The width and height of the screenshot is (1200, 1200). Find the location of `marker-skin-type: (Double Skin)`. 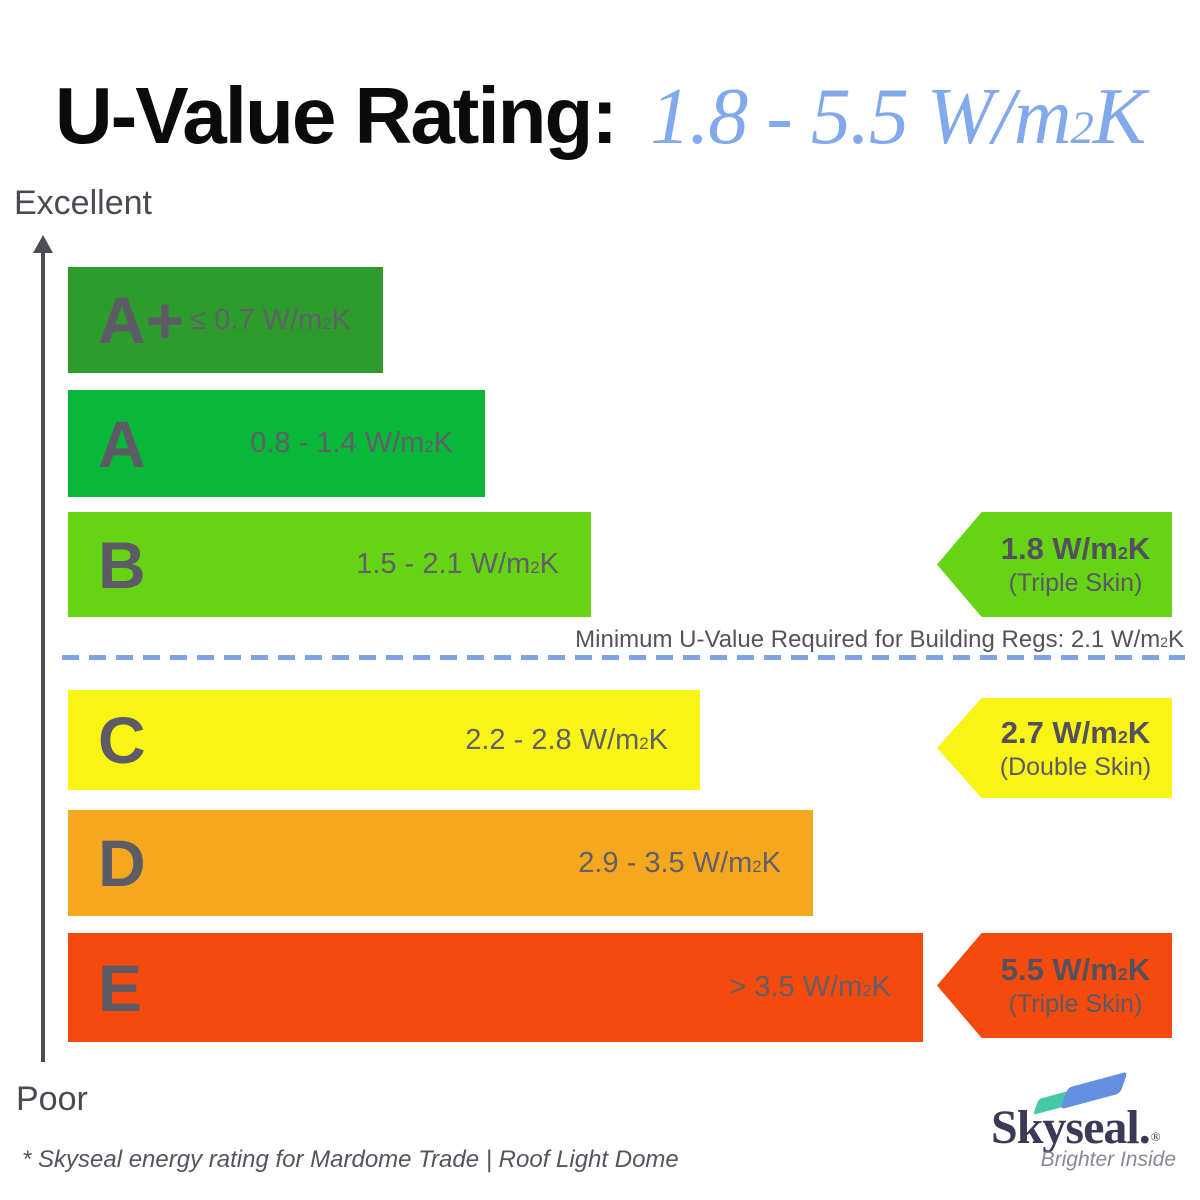

marker-skin-type: (Double Skin) is located at coordinates (1075, 766).